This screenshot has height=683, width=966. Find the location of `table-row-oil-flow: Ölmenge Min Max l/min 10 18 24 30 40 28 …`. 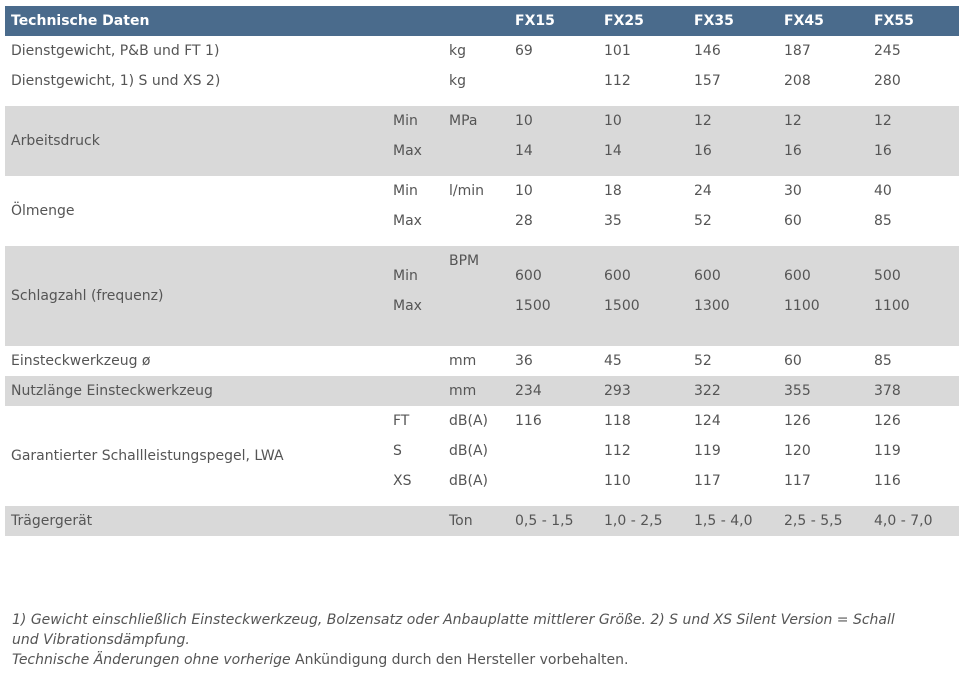

table-row-oil-flow: Ölmenge Min Max l/min 10 18 24 30 40 28 … is located at coordinates (482, 211).